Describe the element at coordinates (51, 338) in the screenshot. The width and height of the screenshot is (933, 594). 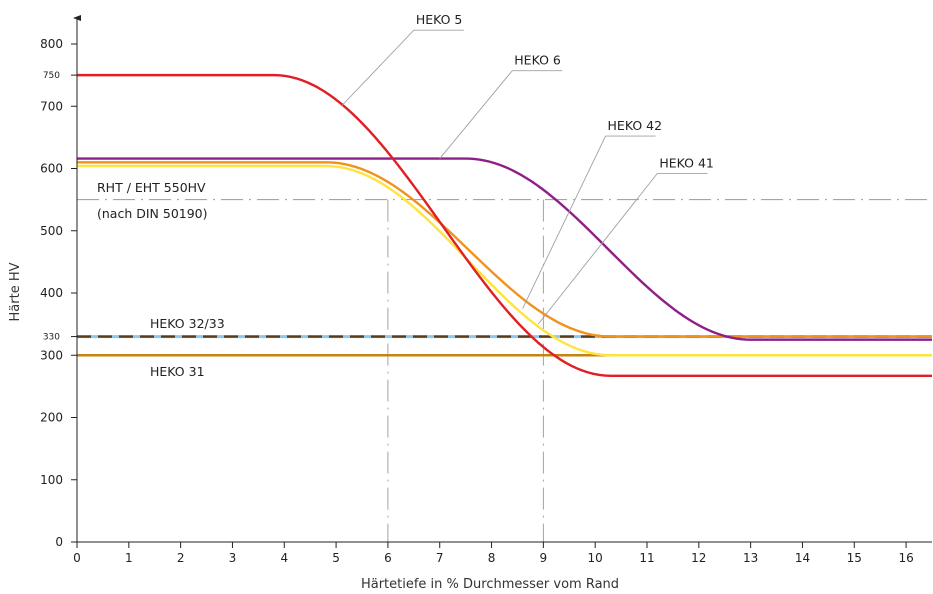
I see `y-tick-label-small: 330` at that location.